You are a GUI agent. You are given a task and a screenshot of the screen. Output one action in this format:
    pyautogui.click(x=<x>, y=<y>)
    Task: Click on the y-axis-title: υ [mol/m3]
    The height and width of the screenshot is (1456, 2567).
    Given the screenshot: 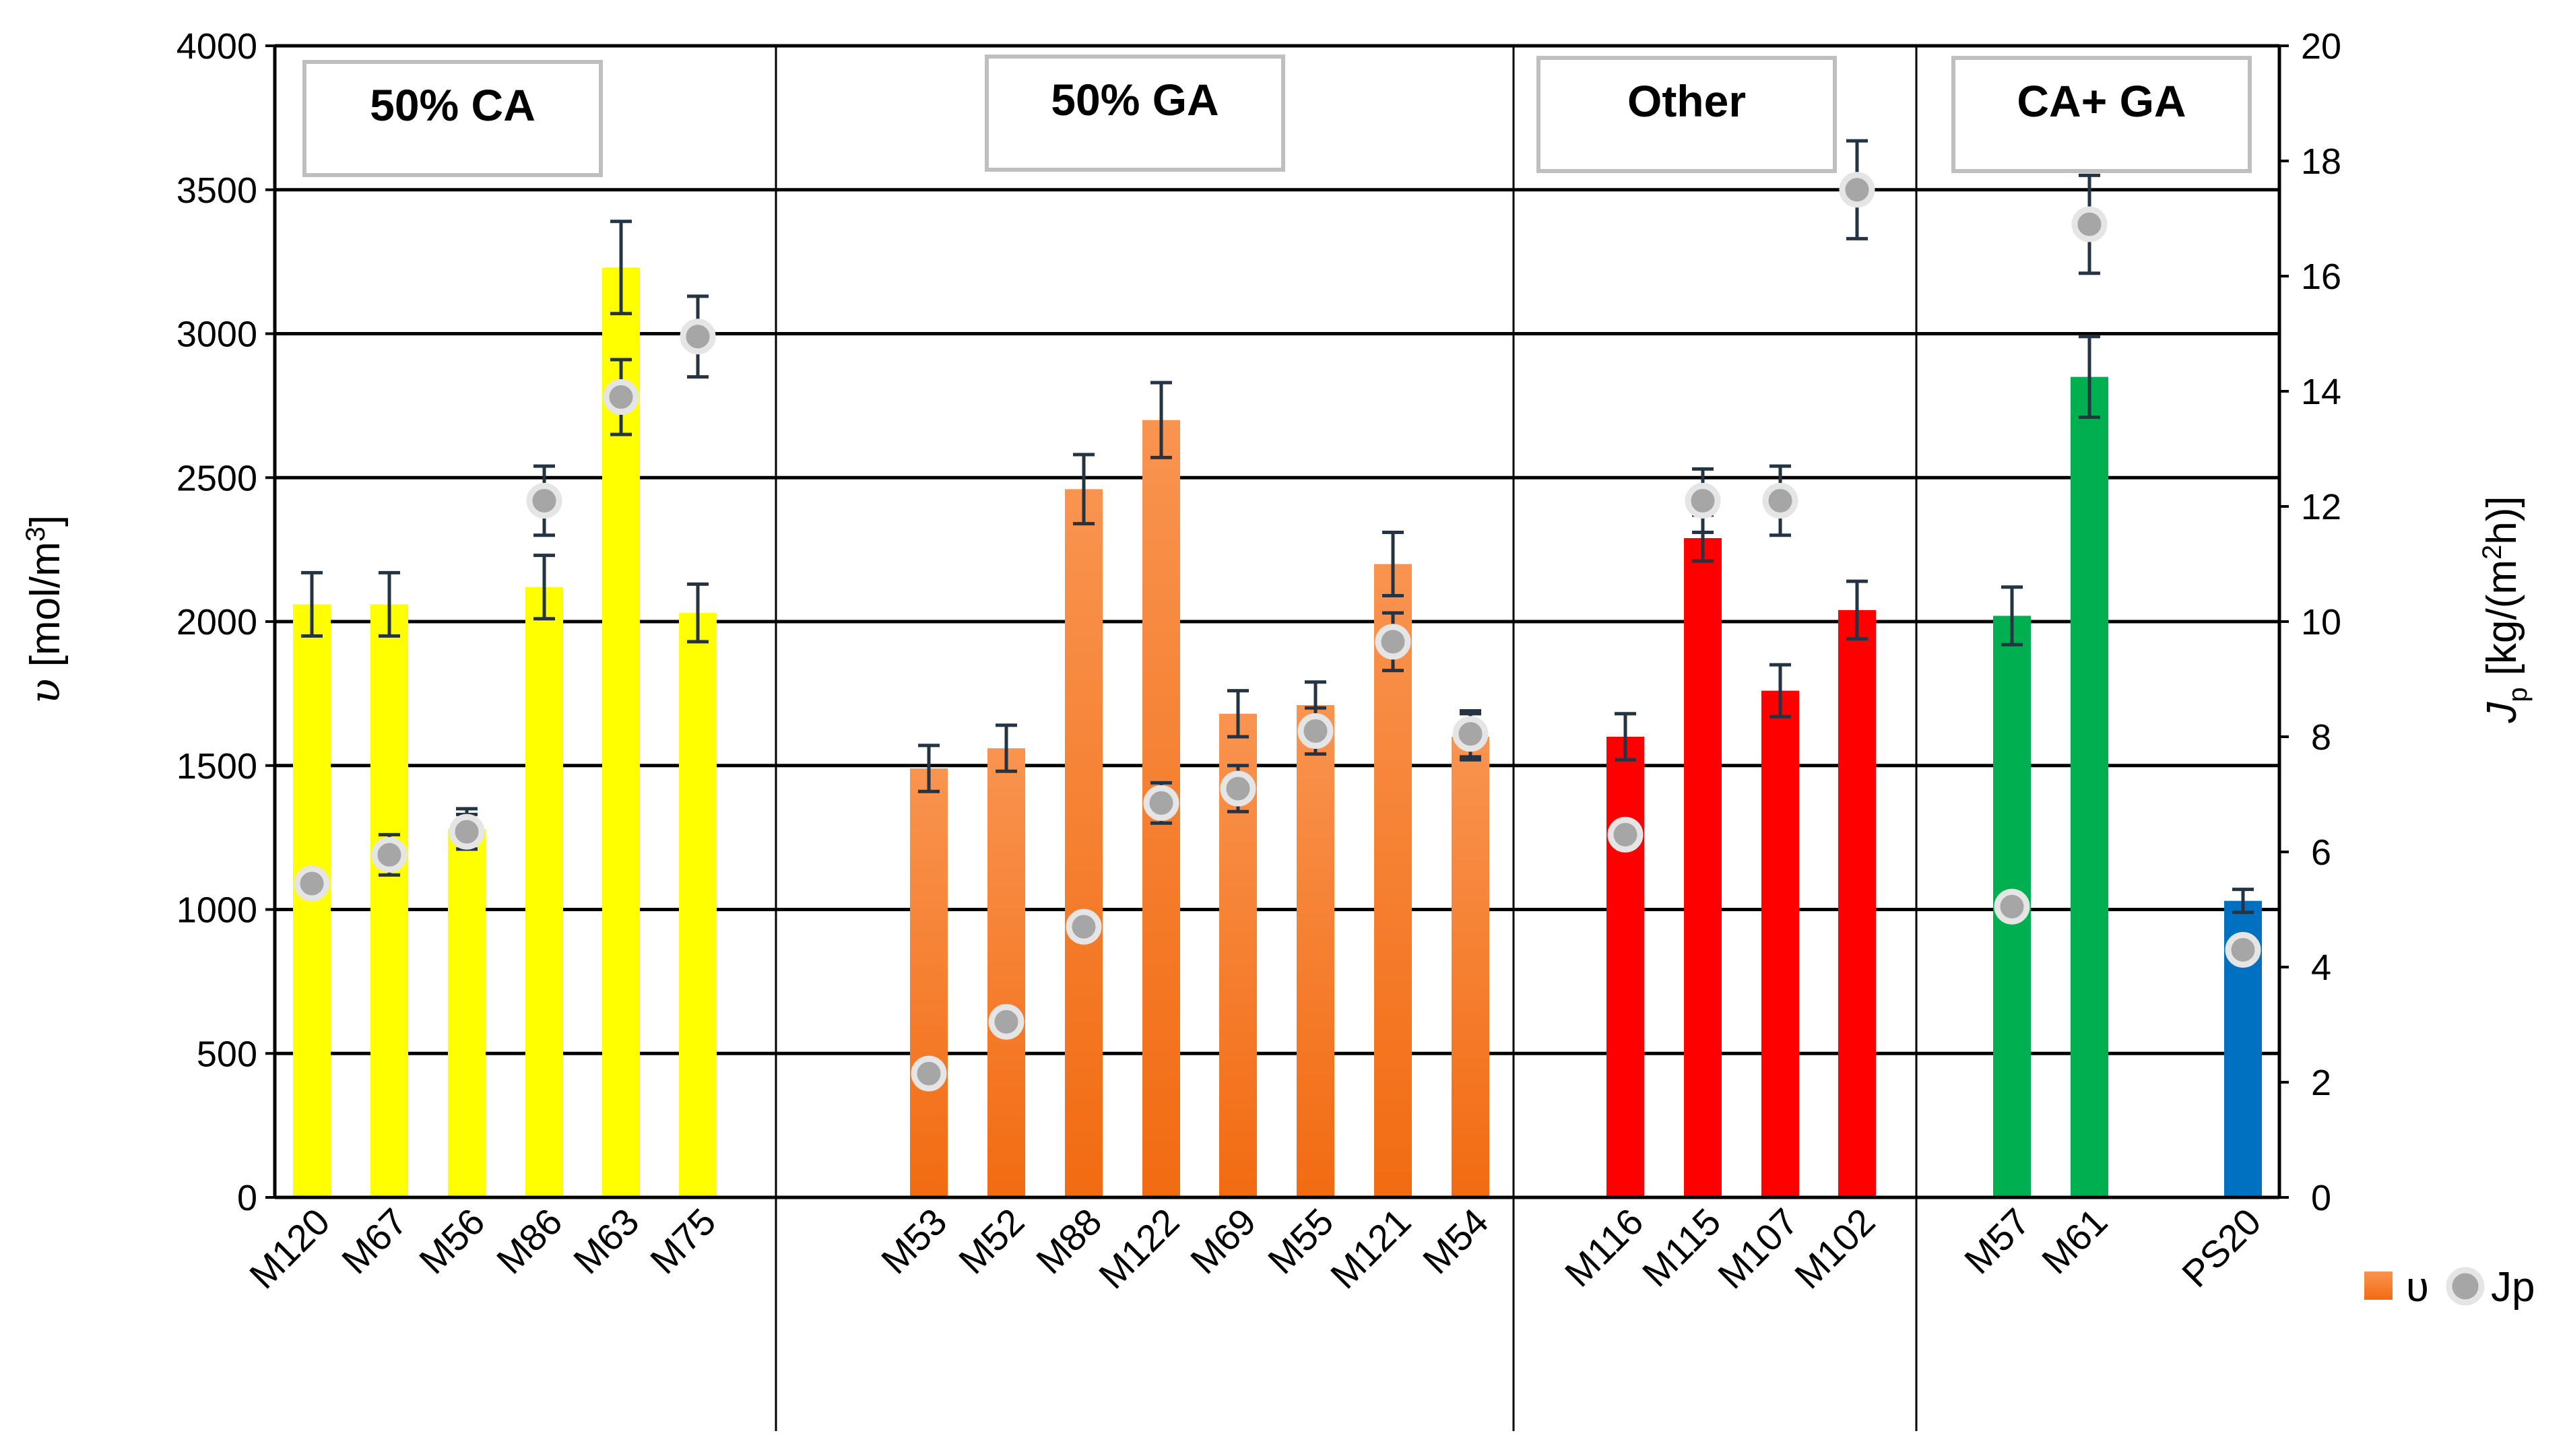 What is the action you would take?
    pyautogui.click(x=44, y=609)
    